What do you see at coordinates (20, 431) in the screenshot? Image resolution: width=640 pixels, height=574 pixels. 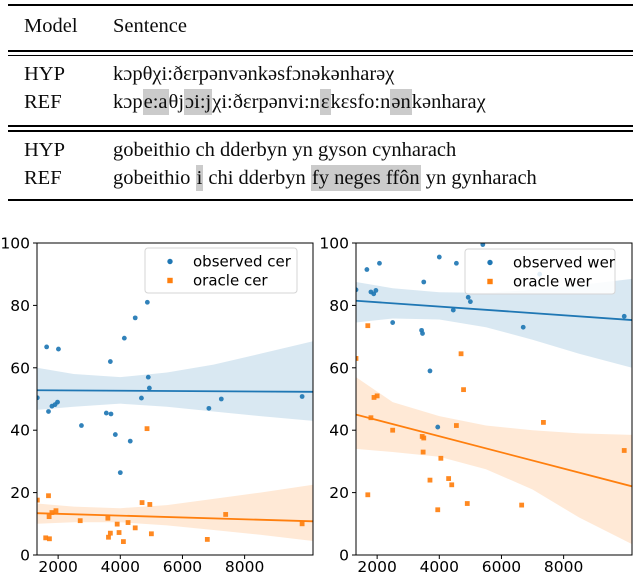 I see `y-tick-label: 40` at bounding box center [20, 431].